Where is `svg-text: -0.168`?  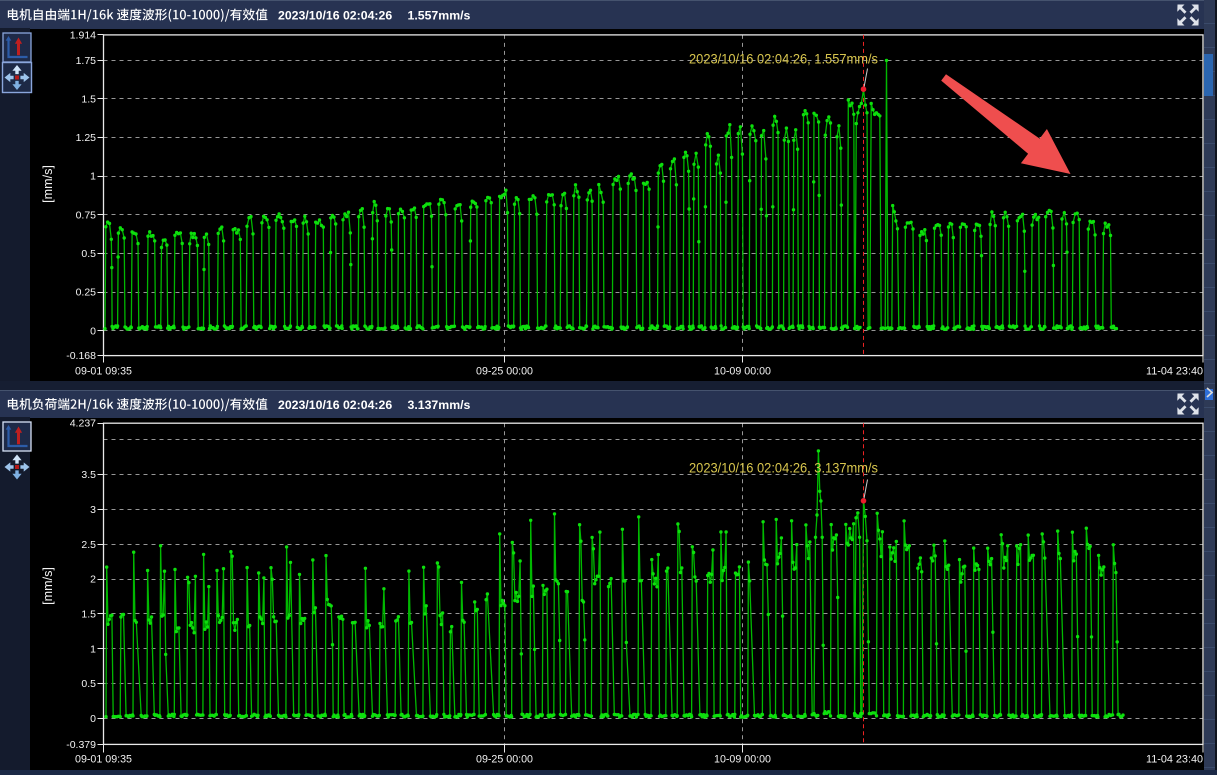 svg-text: -0.168 is located at coordinates (81, 356).